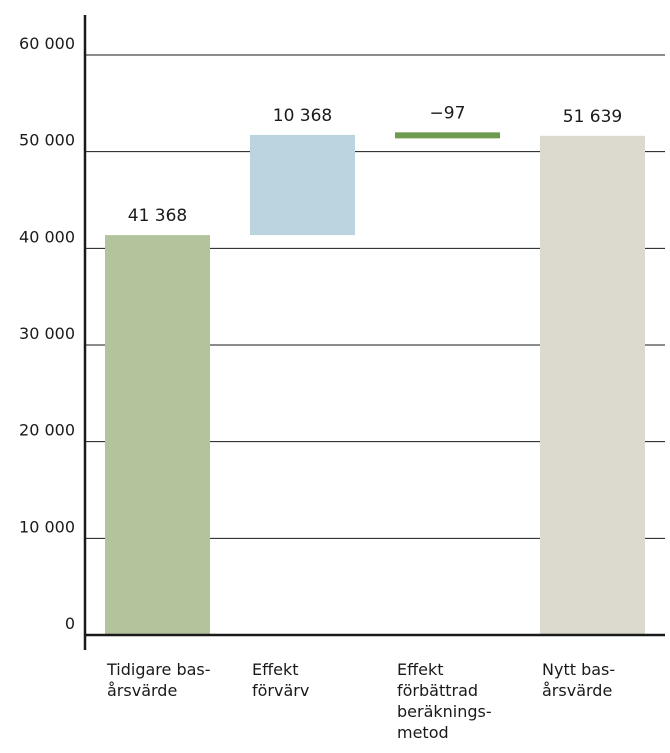 The image size is (670, 753). What do you see at coordinates (47, 430) in the screenshot?
I see `y-tick-label: 20 000` at bounding box center [47, 430].